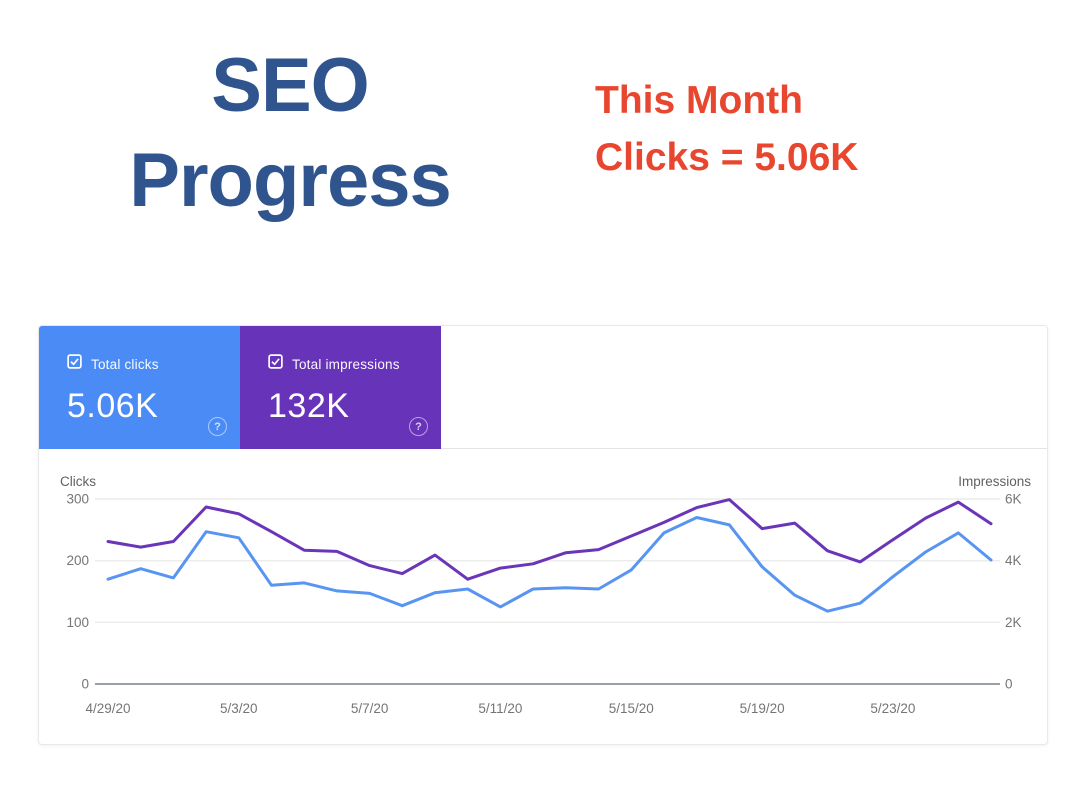 This screenshot has height=800, width=1080. Describe the element at coordinates (309, 406) in the screenshot. I see `total-impressions-value: 132K` at that location.